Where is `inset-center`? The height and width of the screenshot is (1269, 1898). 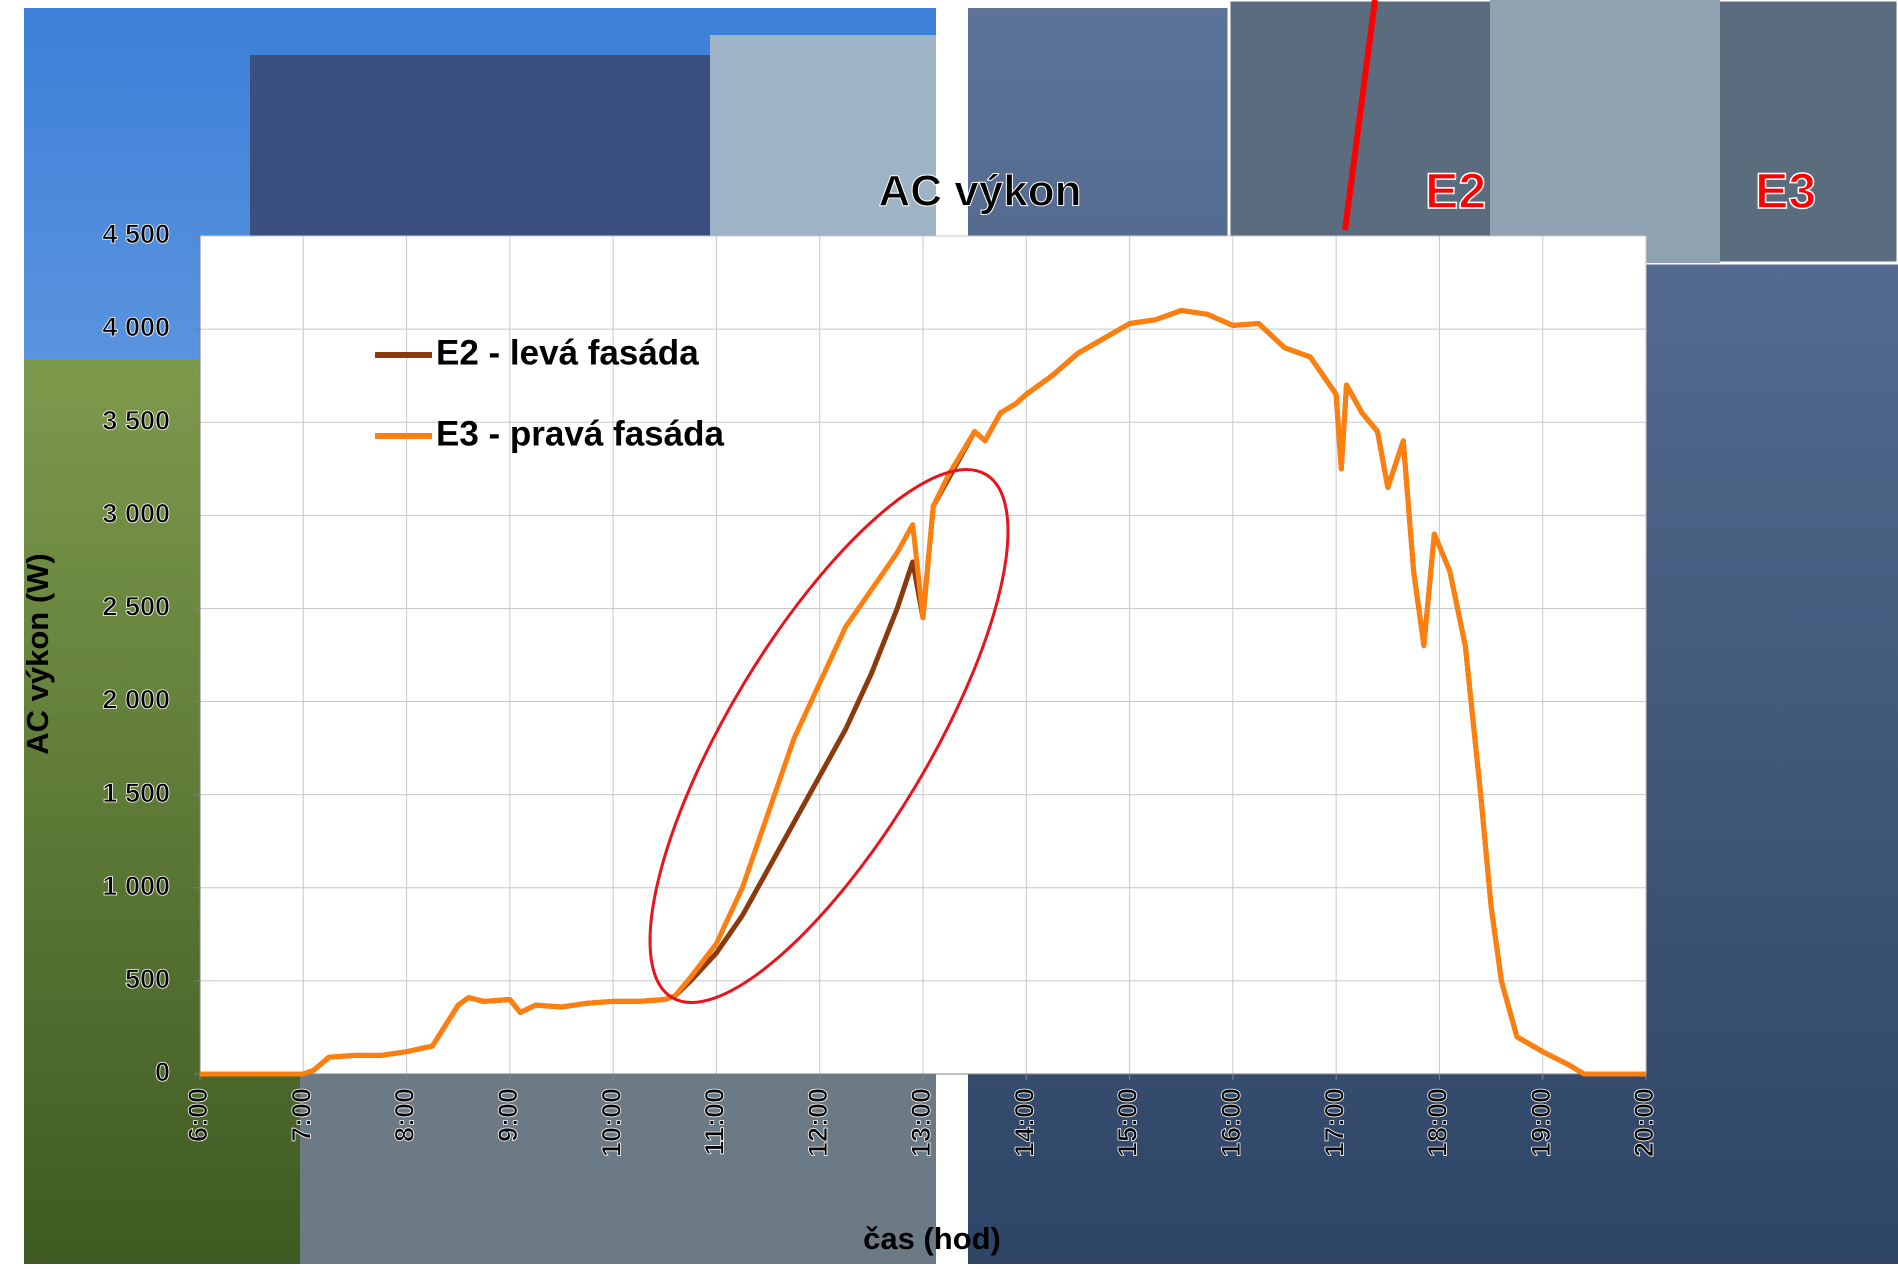 inset-center is located at coordinates (1605, 131).